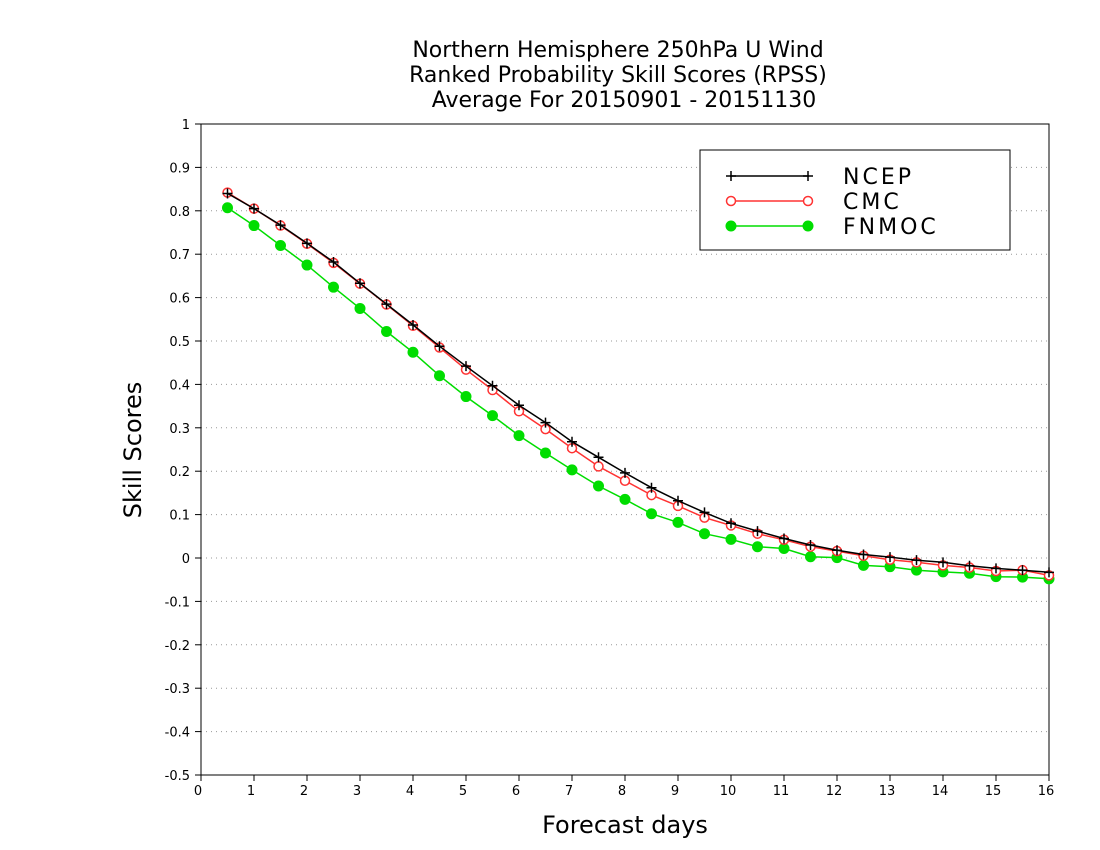 Image resolution: width=1100 pixels, height=850 pixels. Describe the element at coordinates (675, 791) in the screenshot. I see `x-tick-label: 9` at that location.